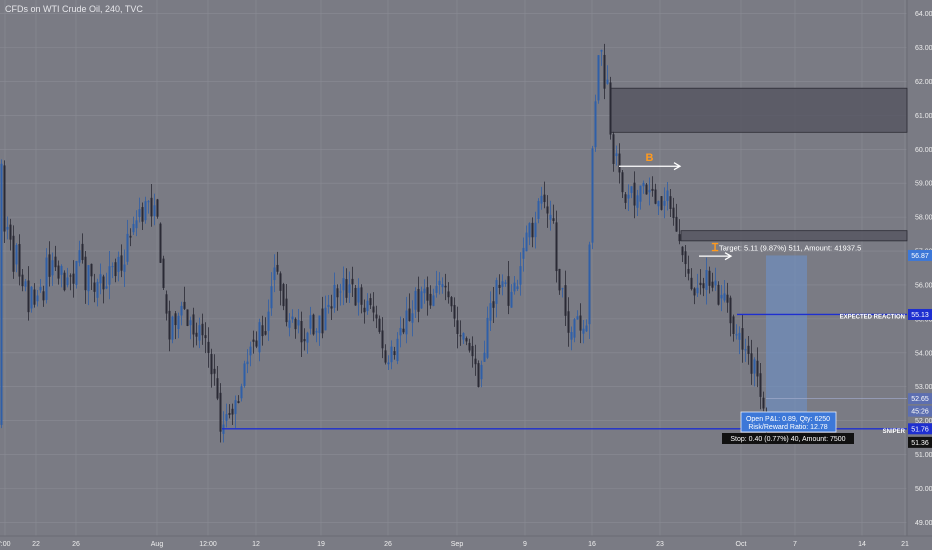  What do you see at coordinates (786, 342) in the screenshot?
I see `position-target-zone` at bounding box center [786, 342].